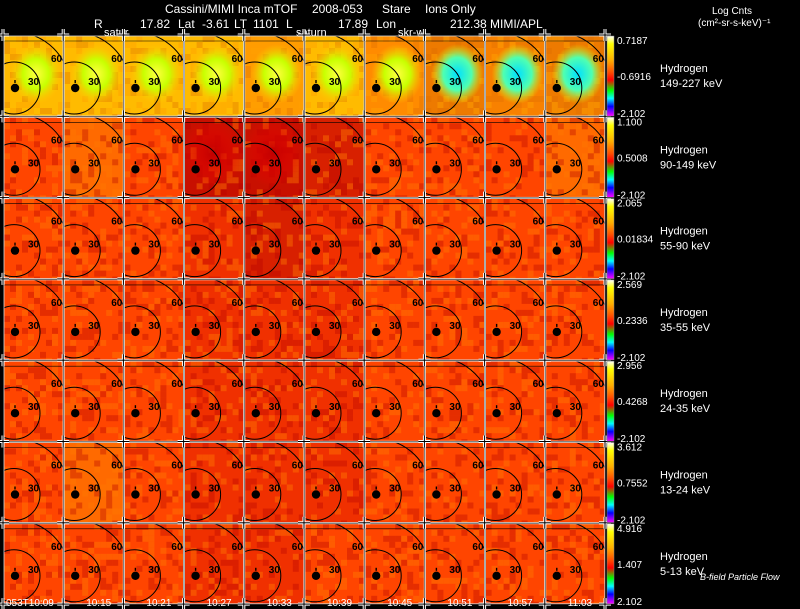 This screenshot has width=800, height=609. What do you see at coordinates (629, 285) in the screenshot?
I see `colorbar-max-label: 2.569` at bounding box center [629, 285].